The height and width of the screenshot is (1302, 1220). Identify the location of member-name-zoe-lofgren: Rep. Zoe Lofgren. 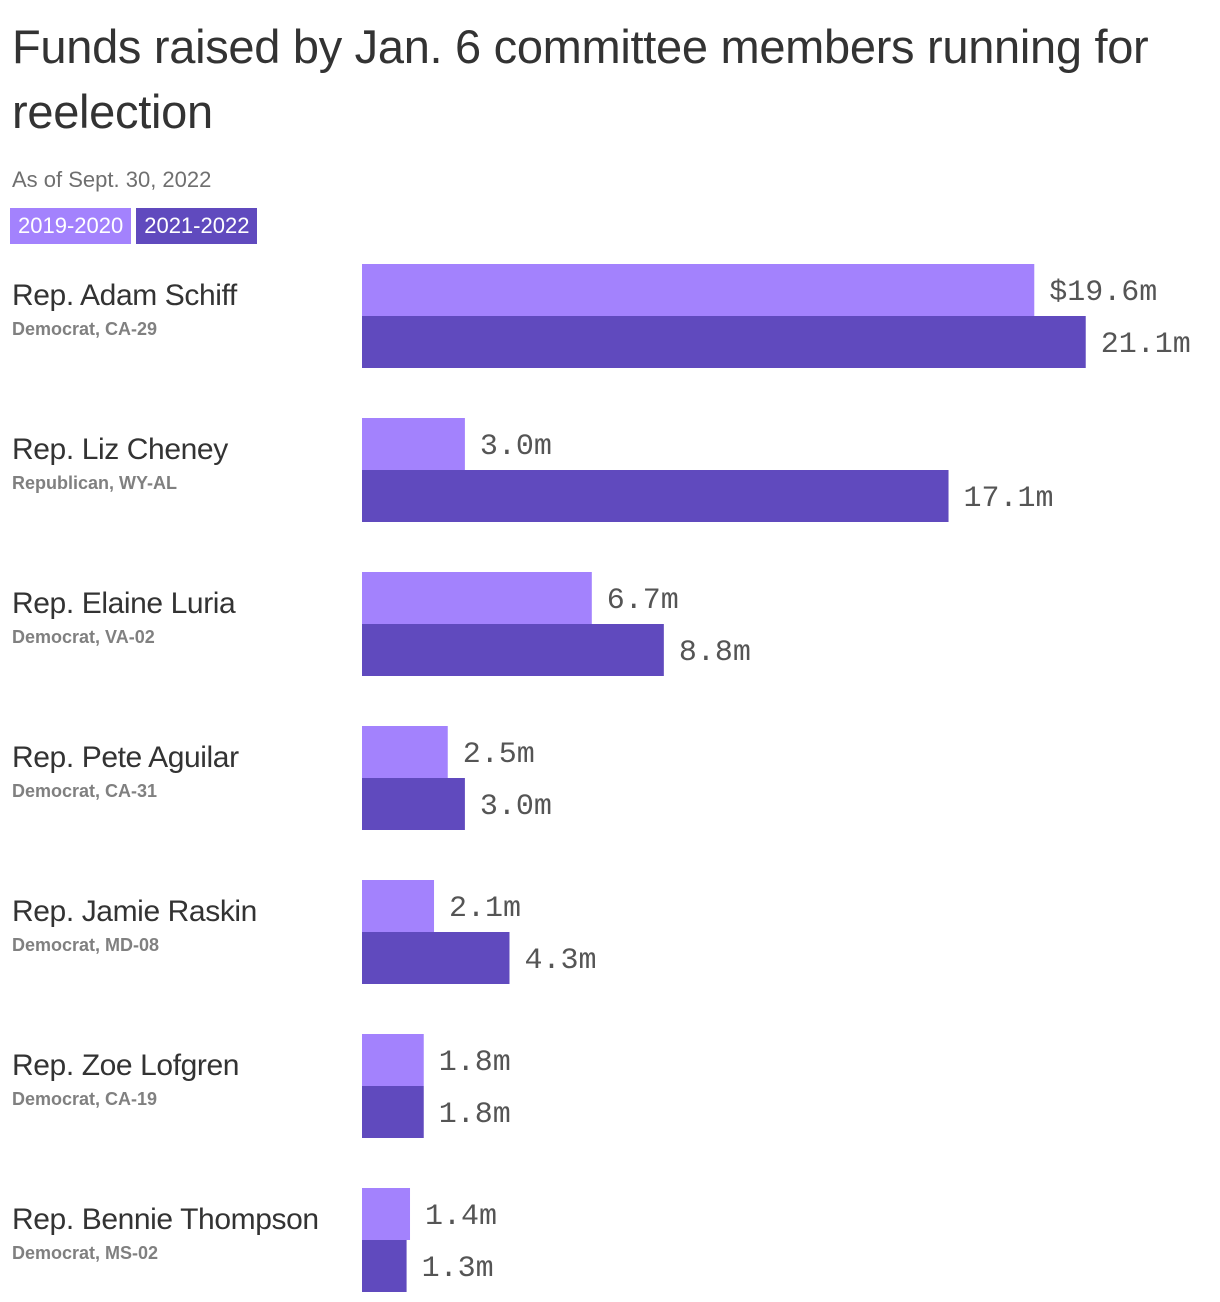
(126, 1065).